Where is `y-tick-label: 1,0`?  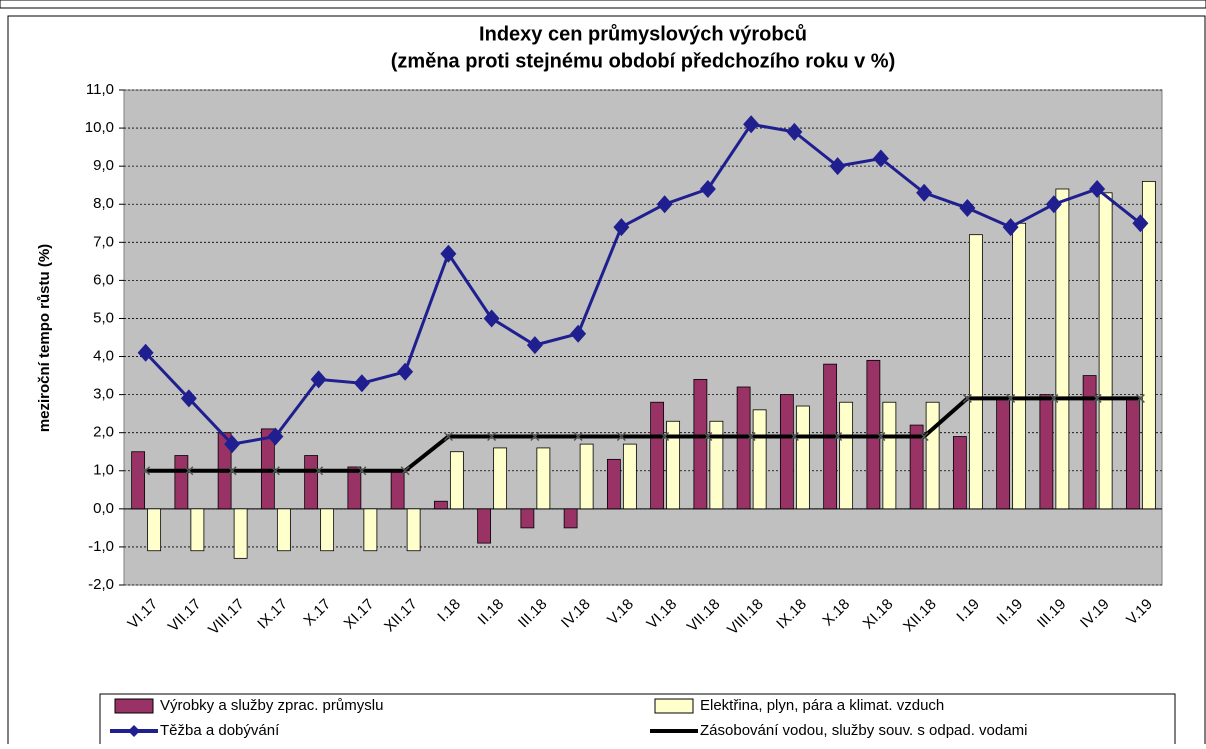
y-tick-label: 1,0 is located at coordinates (103, 470).